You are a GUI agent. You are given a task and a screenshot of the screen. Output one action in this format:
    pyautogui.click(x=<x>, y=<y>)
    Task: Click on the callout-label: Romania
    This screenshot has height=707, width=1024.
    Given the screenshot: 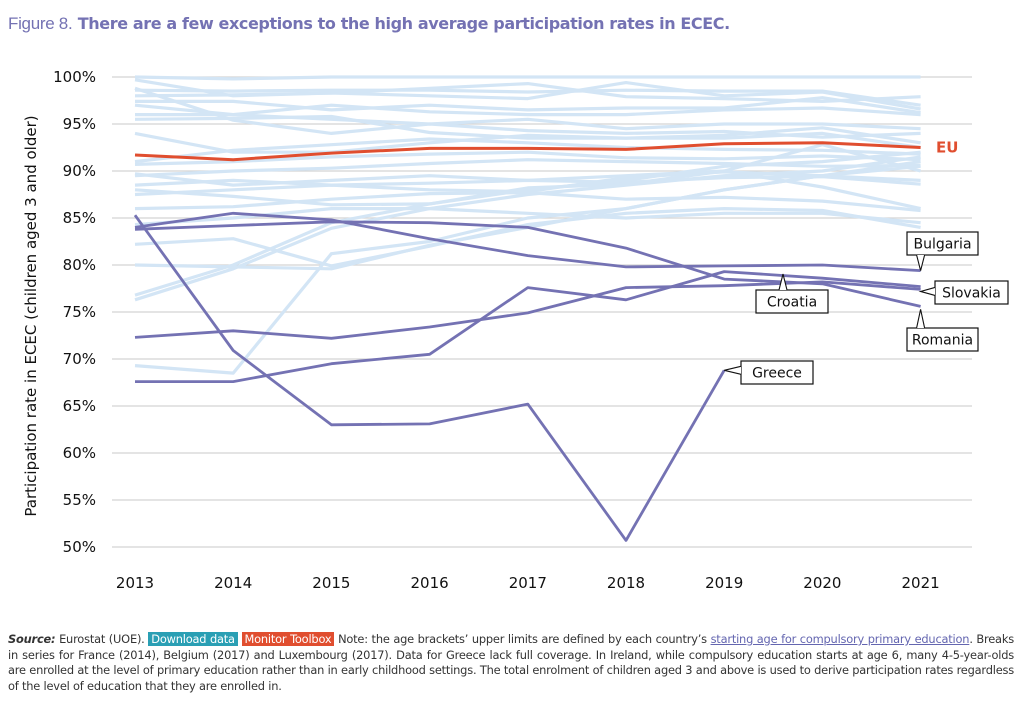 What is the action you would take?
    pyautogui.click(x=942, y=341)
    